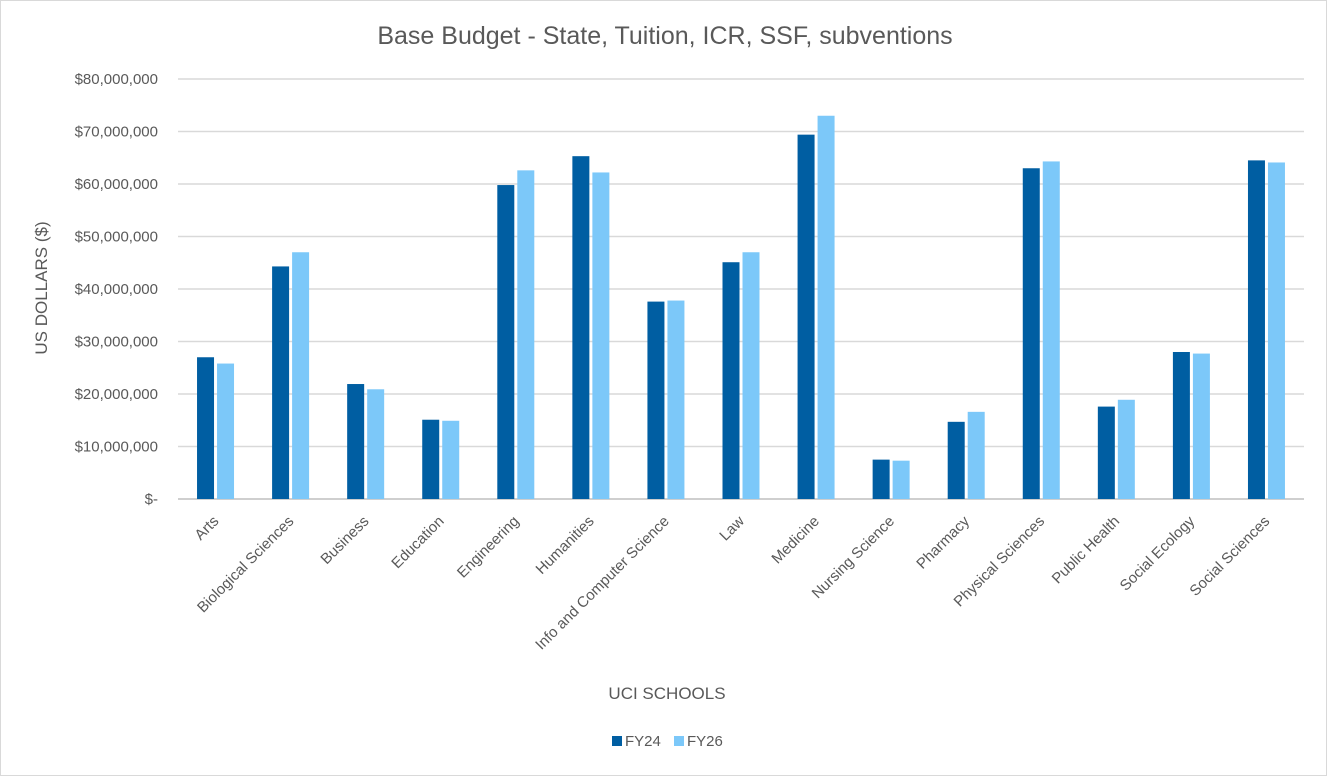 The height and width of the screenshot is (776, 1327). What do you see at coordinates (116, 394) in the screenshot?
I see `y-tick-label: $20,000,000` at bounding box center [116, 394].